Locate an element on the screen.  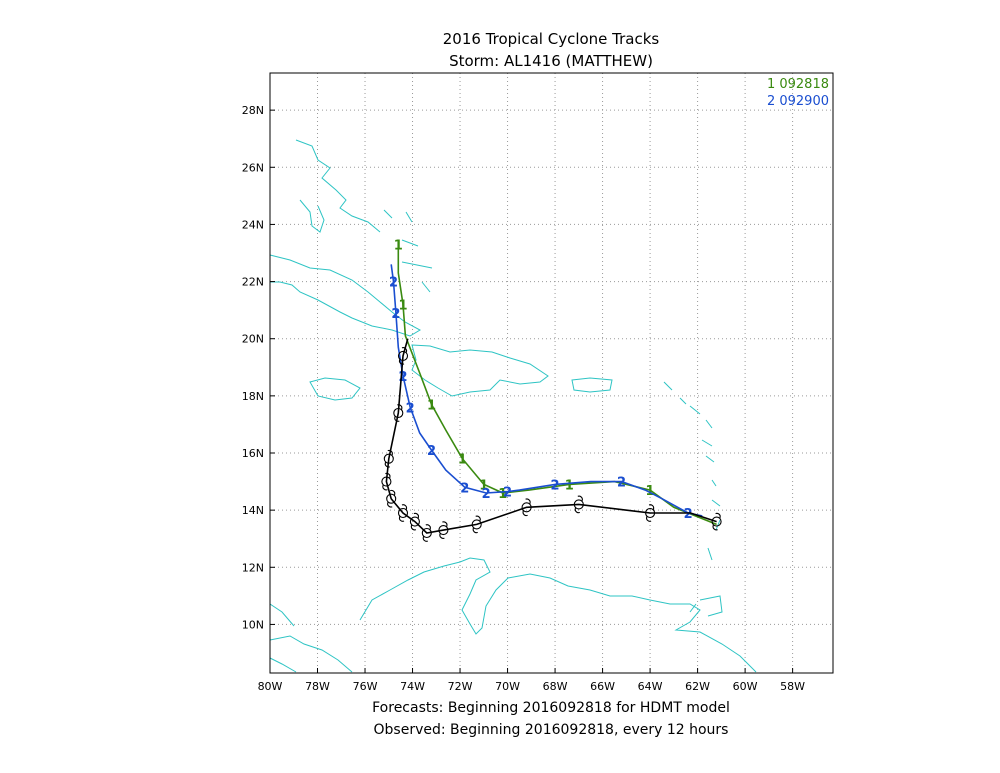
y-tick-label: 22N is located at coordinates (253, 282).